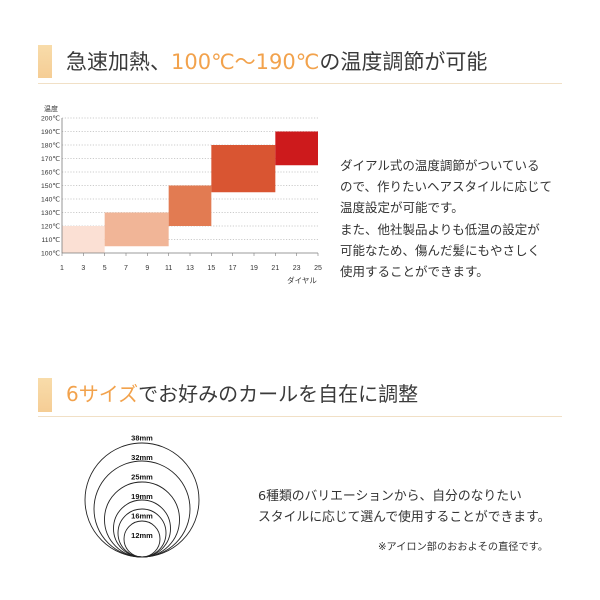 This screenshot has width=600, height=600. What do you see at coordinates (50, 172) in the screenshot?
I see `y-tick-label: 160℃` at bounding box center [50, 172].